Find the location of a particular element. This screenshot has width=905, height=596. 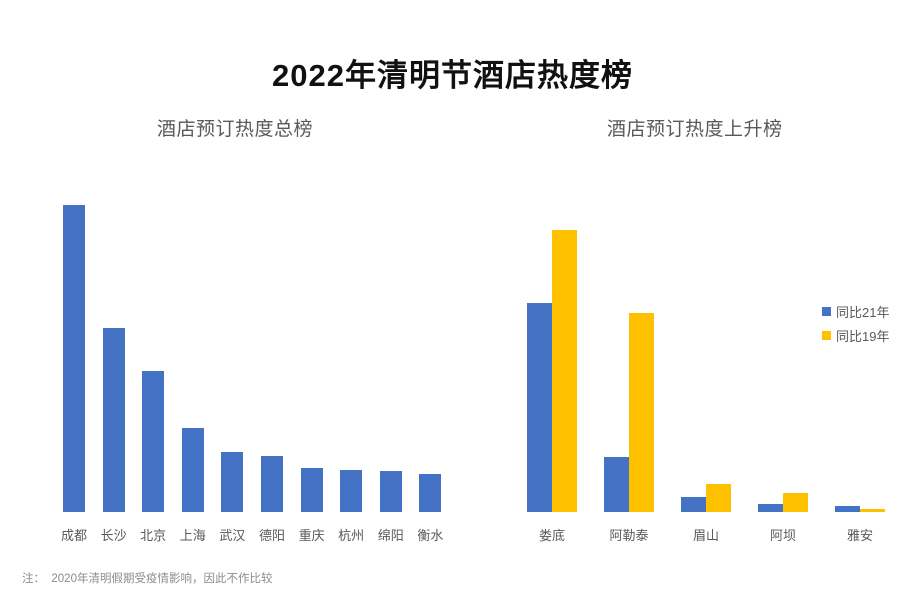

legend-marker-gold-icon is located at coordinates (826, 335).